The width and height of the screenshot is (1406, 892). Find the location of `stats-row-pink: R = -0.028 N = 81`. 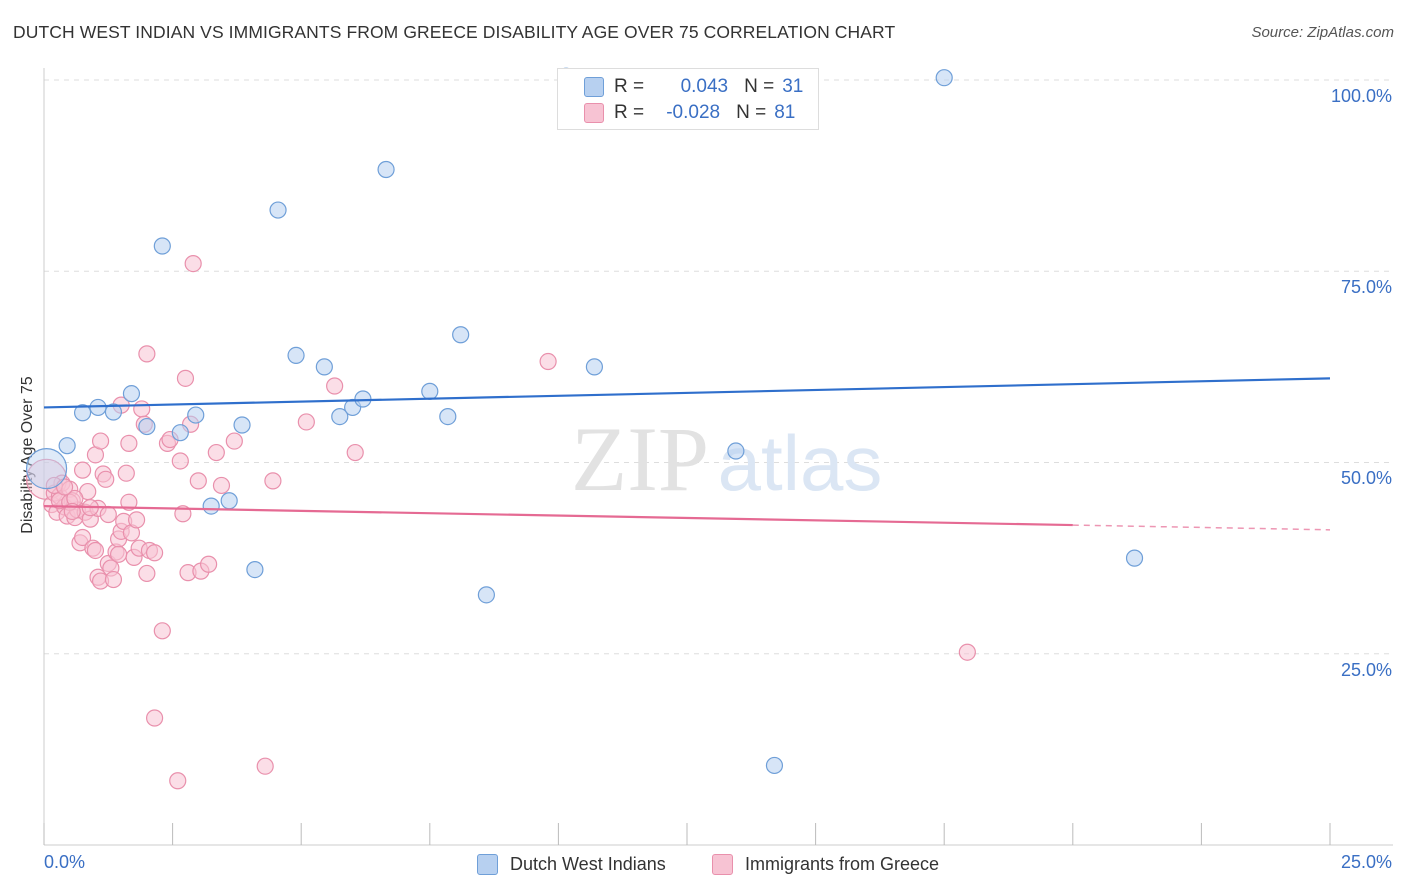

stats-row-pink: R = -0.028 N = 81 is located at coordinates (689, 113).